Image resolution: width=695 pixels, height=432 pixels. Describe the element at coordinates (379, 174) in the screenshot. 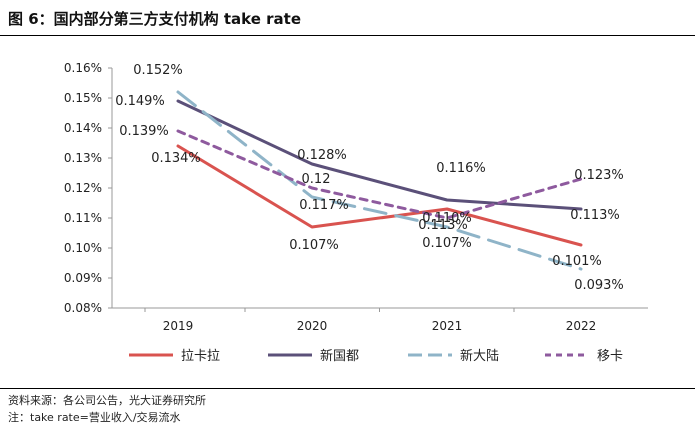

I see `series-line-移卡` at that location.